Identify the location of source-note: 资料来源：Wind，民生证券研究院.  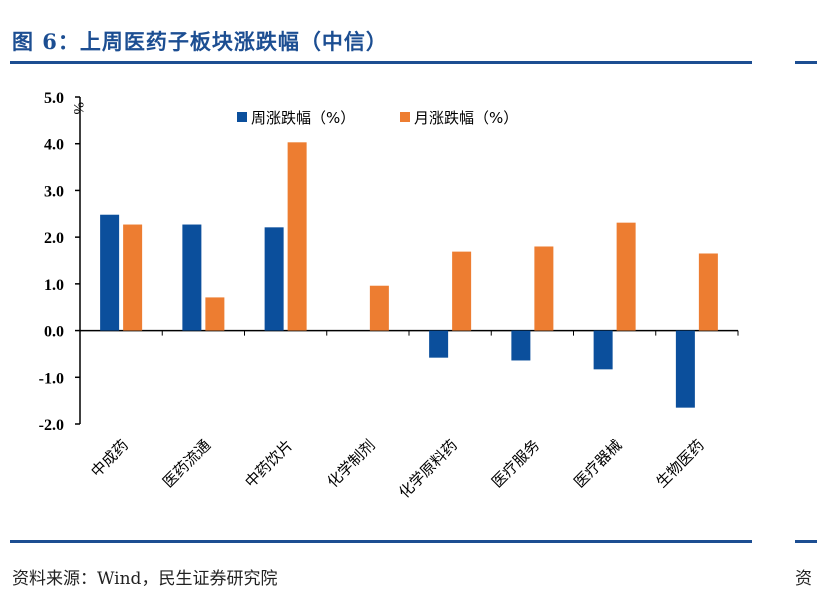
(145, 579).